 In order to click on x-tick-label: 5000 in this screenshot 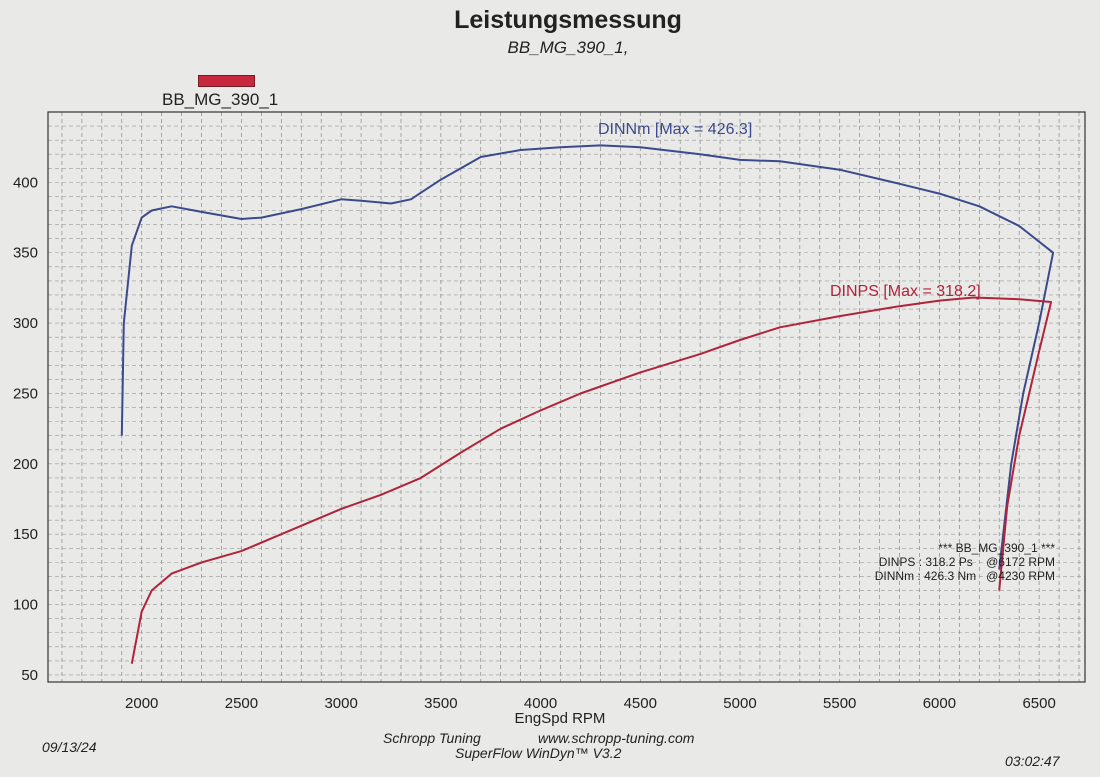, I will do `click(739, 703)`.